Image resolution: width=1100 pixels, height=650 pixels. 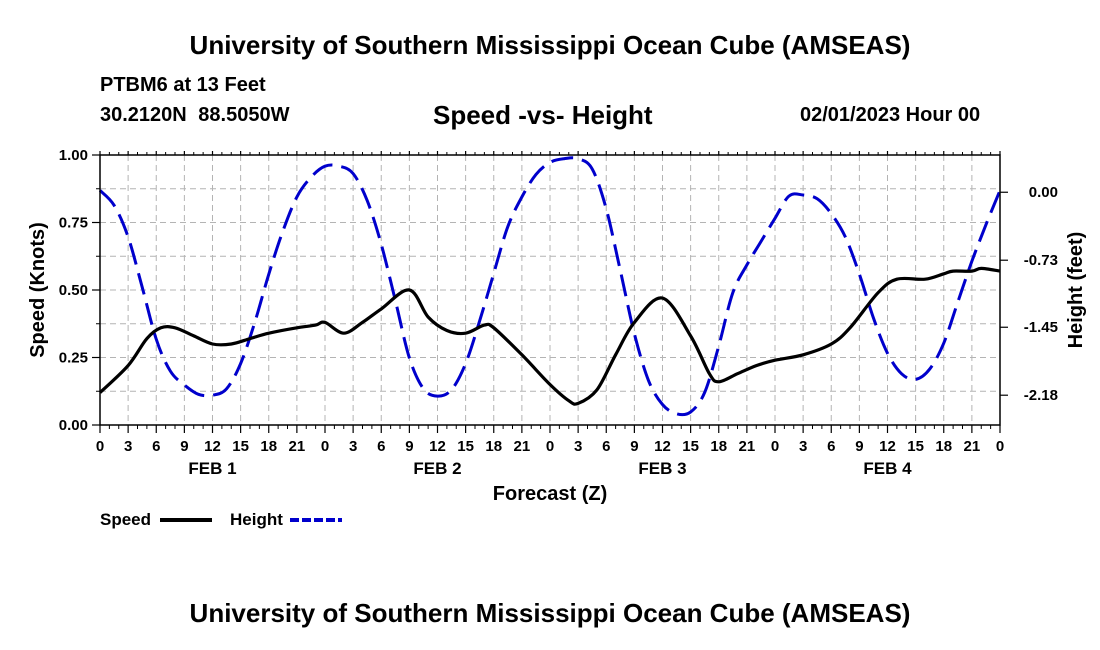 What do you see at coordinates (550, 494) in the screenshot?
I see `x-axis-label: Forecast (Z)` at bounding box center [550, 494].